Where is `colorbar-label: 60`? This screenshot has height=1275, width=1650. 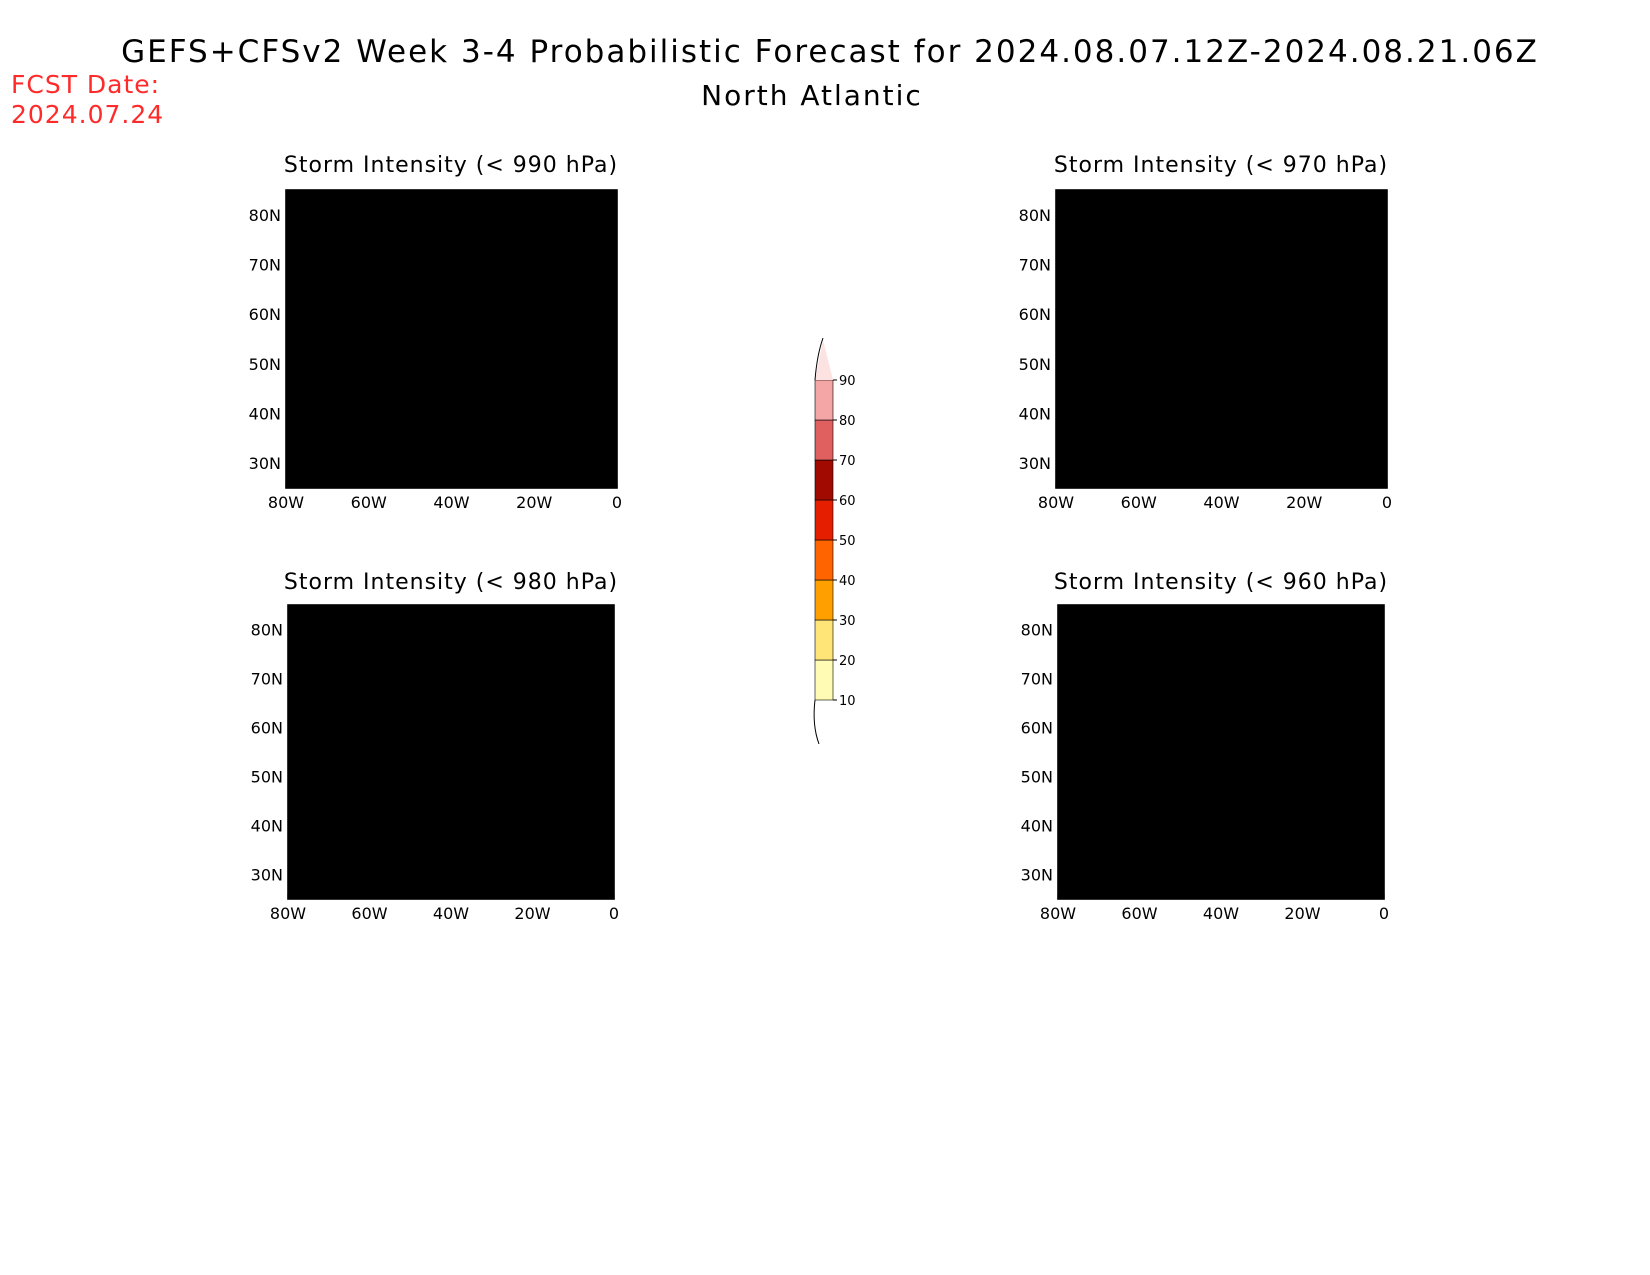
colorbar-label: 60 is located at coordinates (847, 501).